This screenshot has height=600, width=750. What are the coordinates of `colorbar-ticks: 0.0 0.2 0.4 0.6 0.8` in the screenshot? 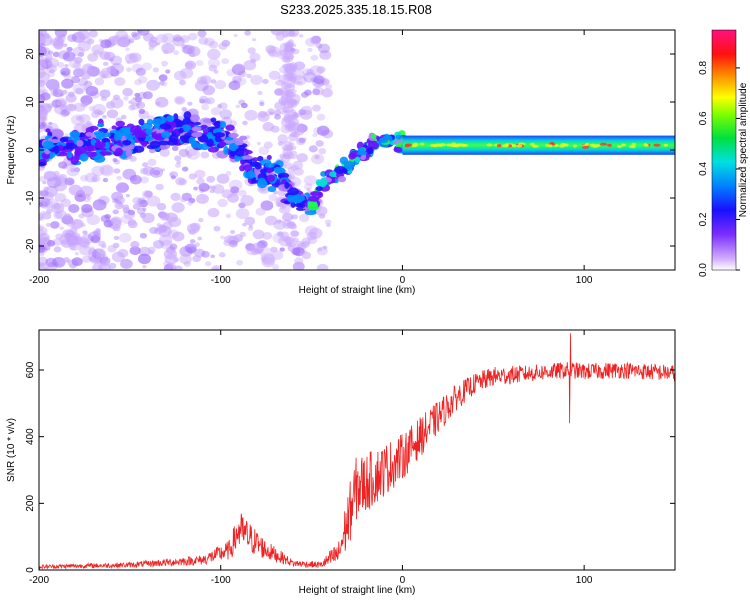 It's located at (719, 169).